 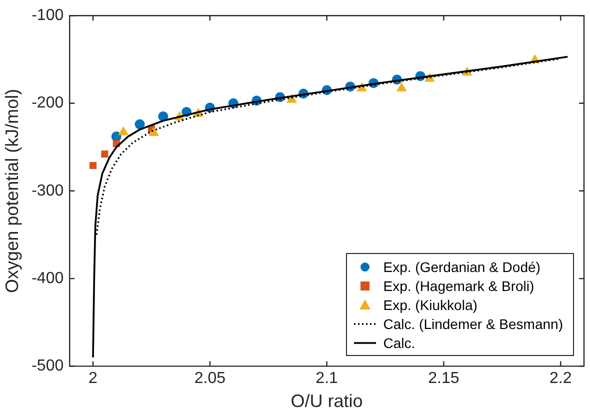 What do you see at coordinates (461, 266) in the screenshot?
I see `legend-label: Exp. (Gerdanian & Dodé)` at bounding box center [461, 266].